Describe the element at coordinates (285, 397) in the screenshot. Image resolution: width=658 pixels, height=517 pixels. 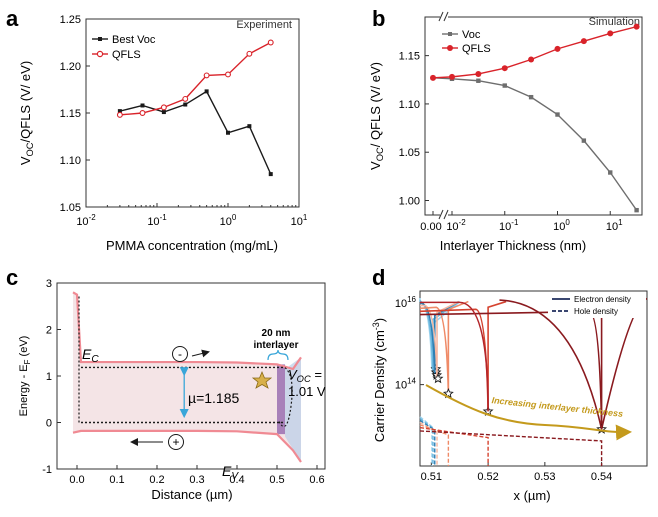
I see `qfl-bend` at that location.